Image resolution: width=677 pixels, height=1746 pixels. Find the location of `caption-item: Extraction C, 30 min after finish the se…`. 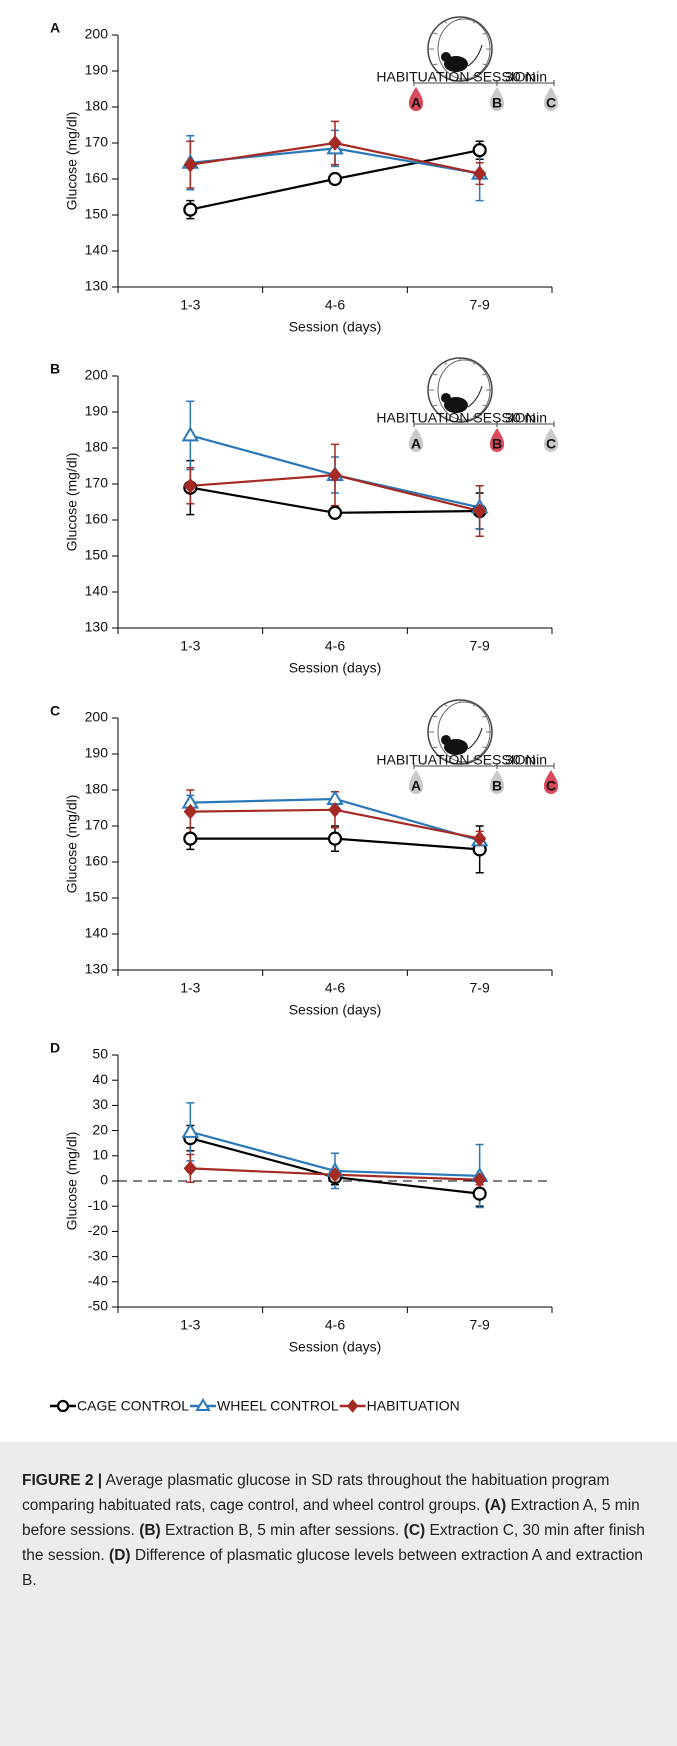

caption-item: Extraction C, 30 min after finish the se… is located at coordinates (333, 1543).